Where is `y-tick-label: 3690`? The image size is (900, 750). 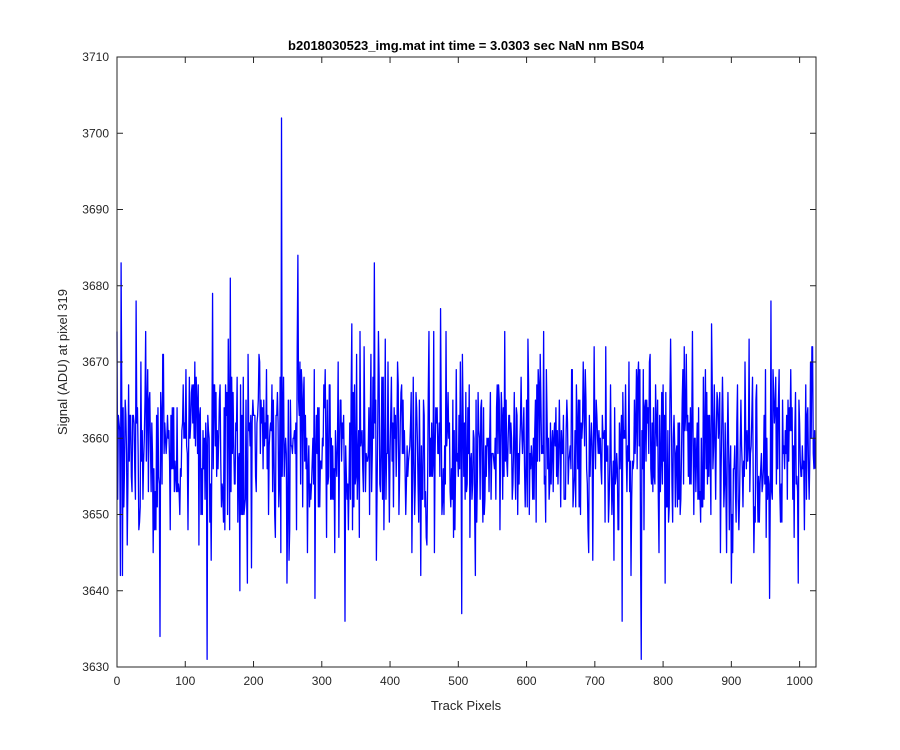 y-tick-label: 3690 is located at coordinates (95, 210).